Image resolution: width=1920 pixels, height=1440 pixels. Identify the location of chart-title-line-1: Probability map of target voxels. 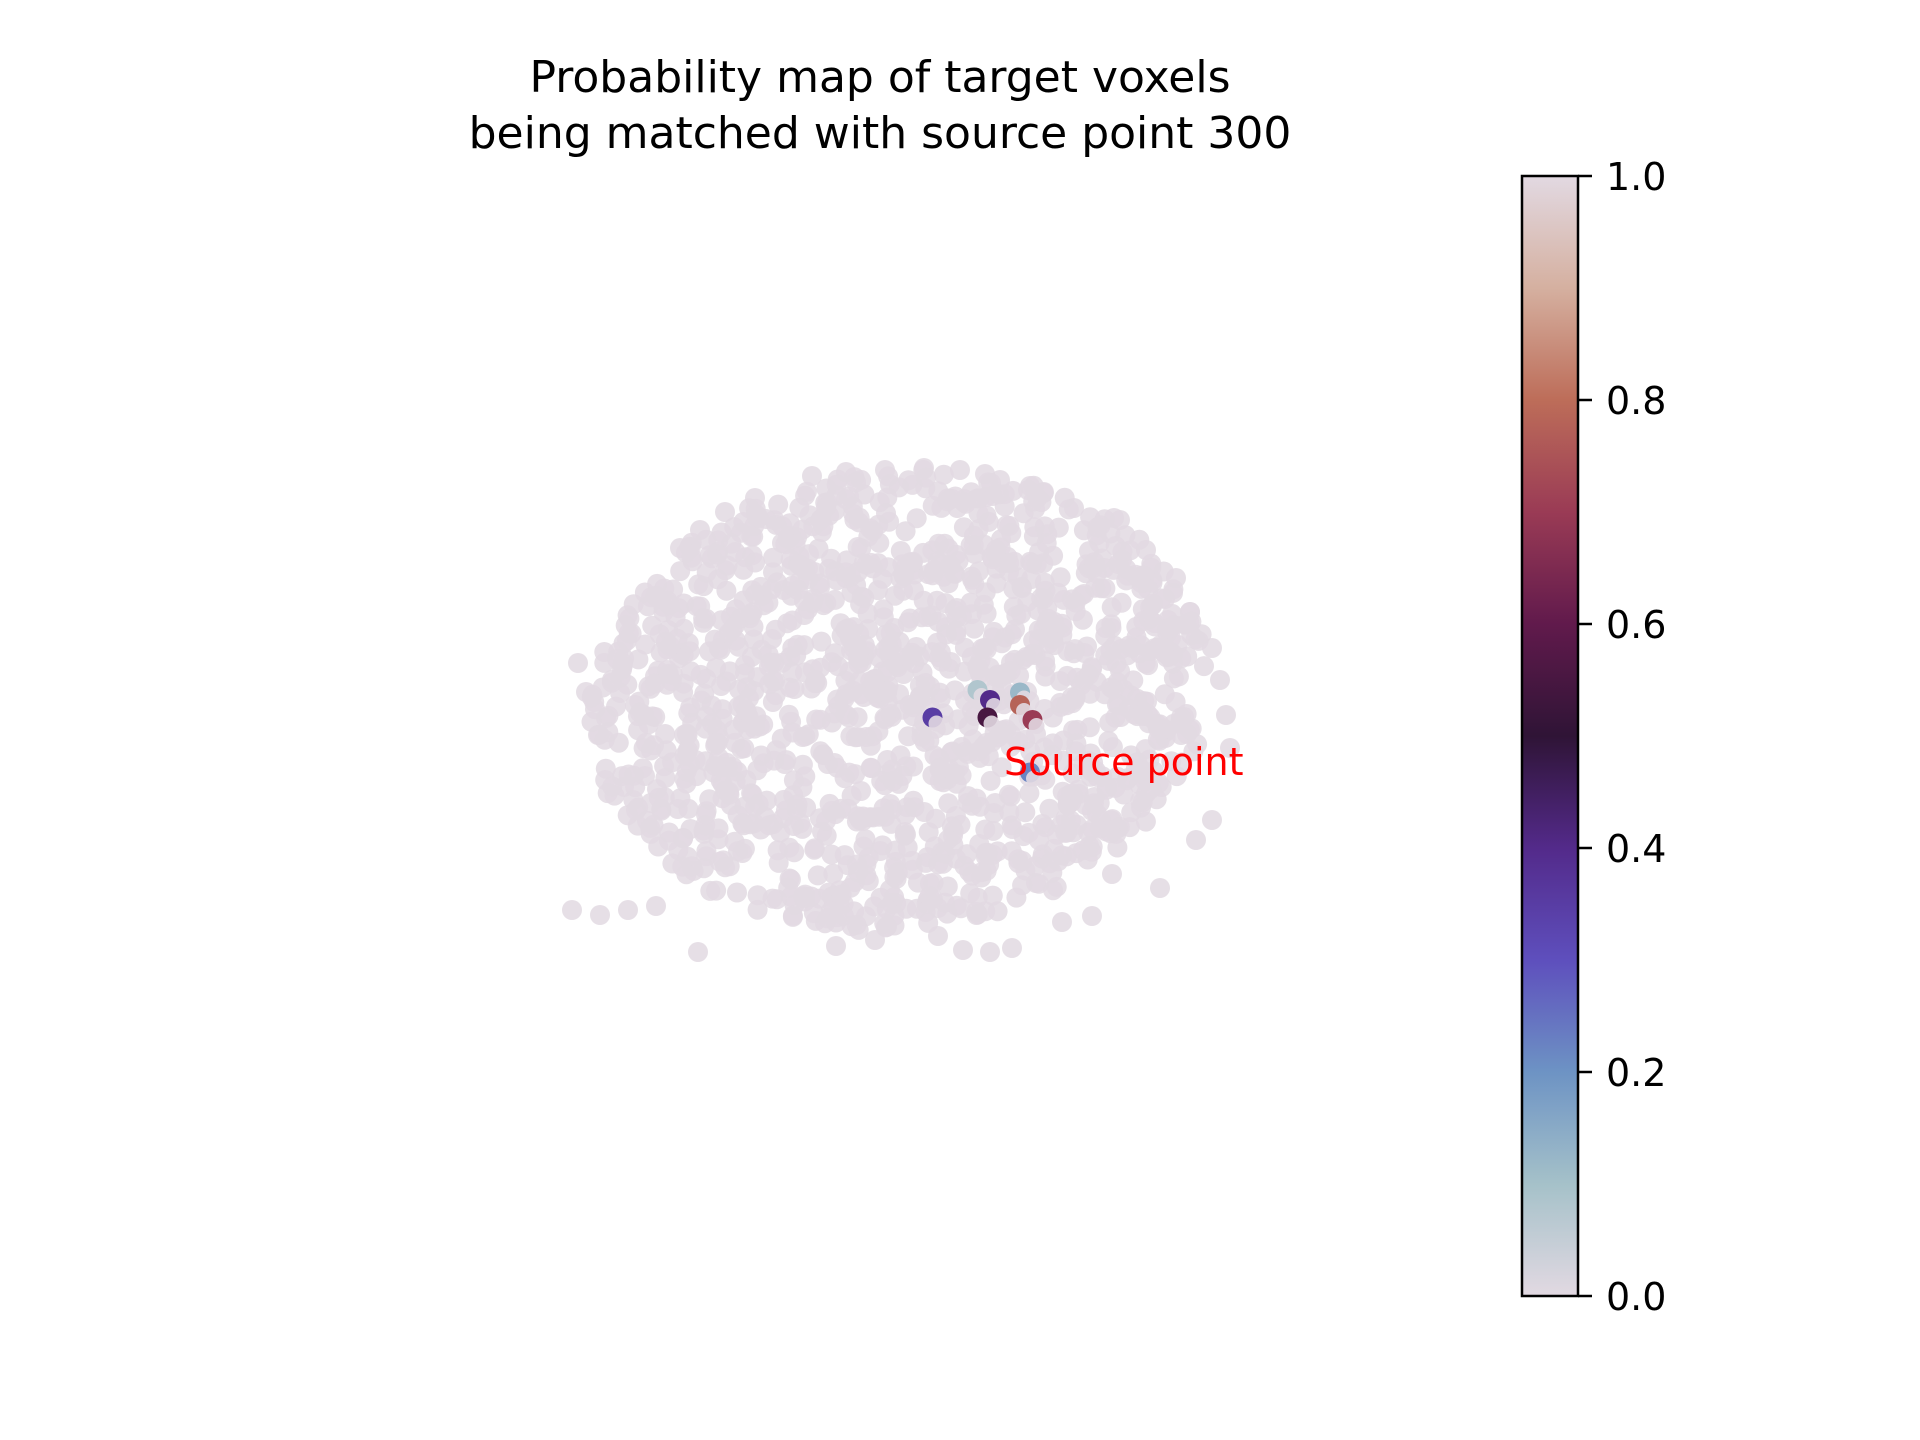
(880, 77).